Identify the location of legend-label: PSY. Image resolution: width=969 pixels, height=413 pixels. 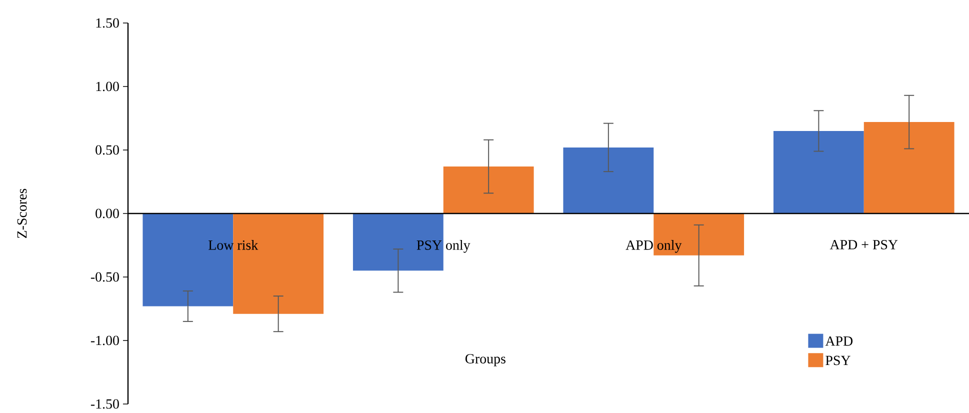
(838, 361).